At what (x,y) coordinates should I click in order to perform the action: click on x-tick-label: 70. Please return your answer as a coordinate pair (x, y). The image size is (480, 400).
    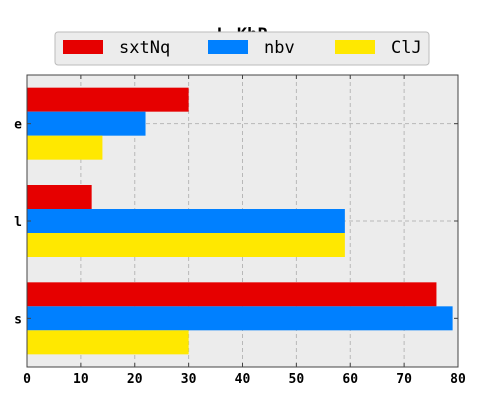
    Looking at the image, I should click on (404, 379).